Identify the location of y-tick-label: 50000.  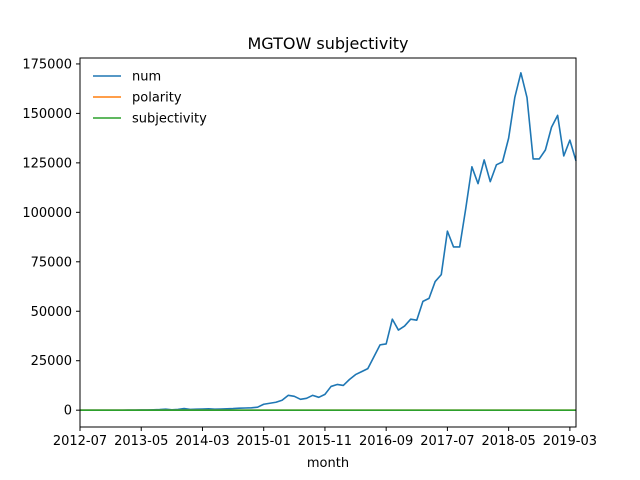
(51, 312).